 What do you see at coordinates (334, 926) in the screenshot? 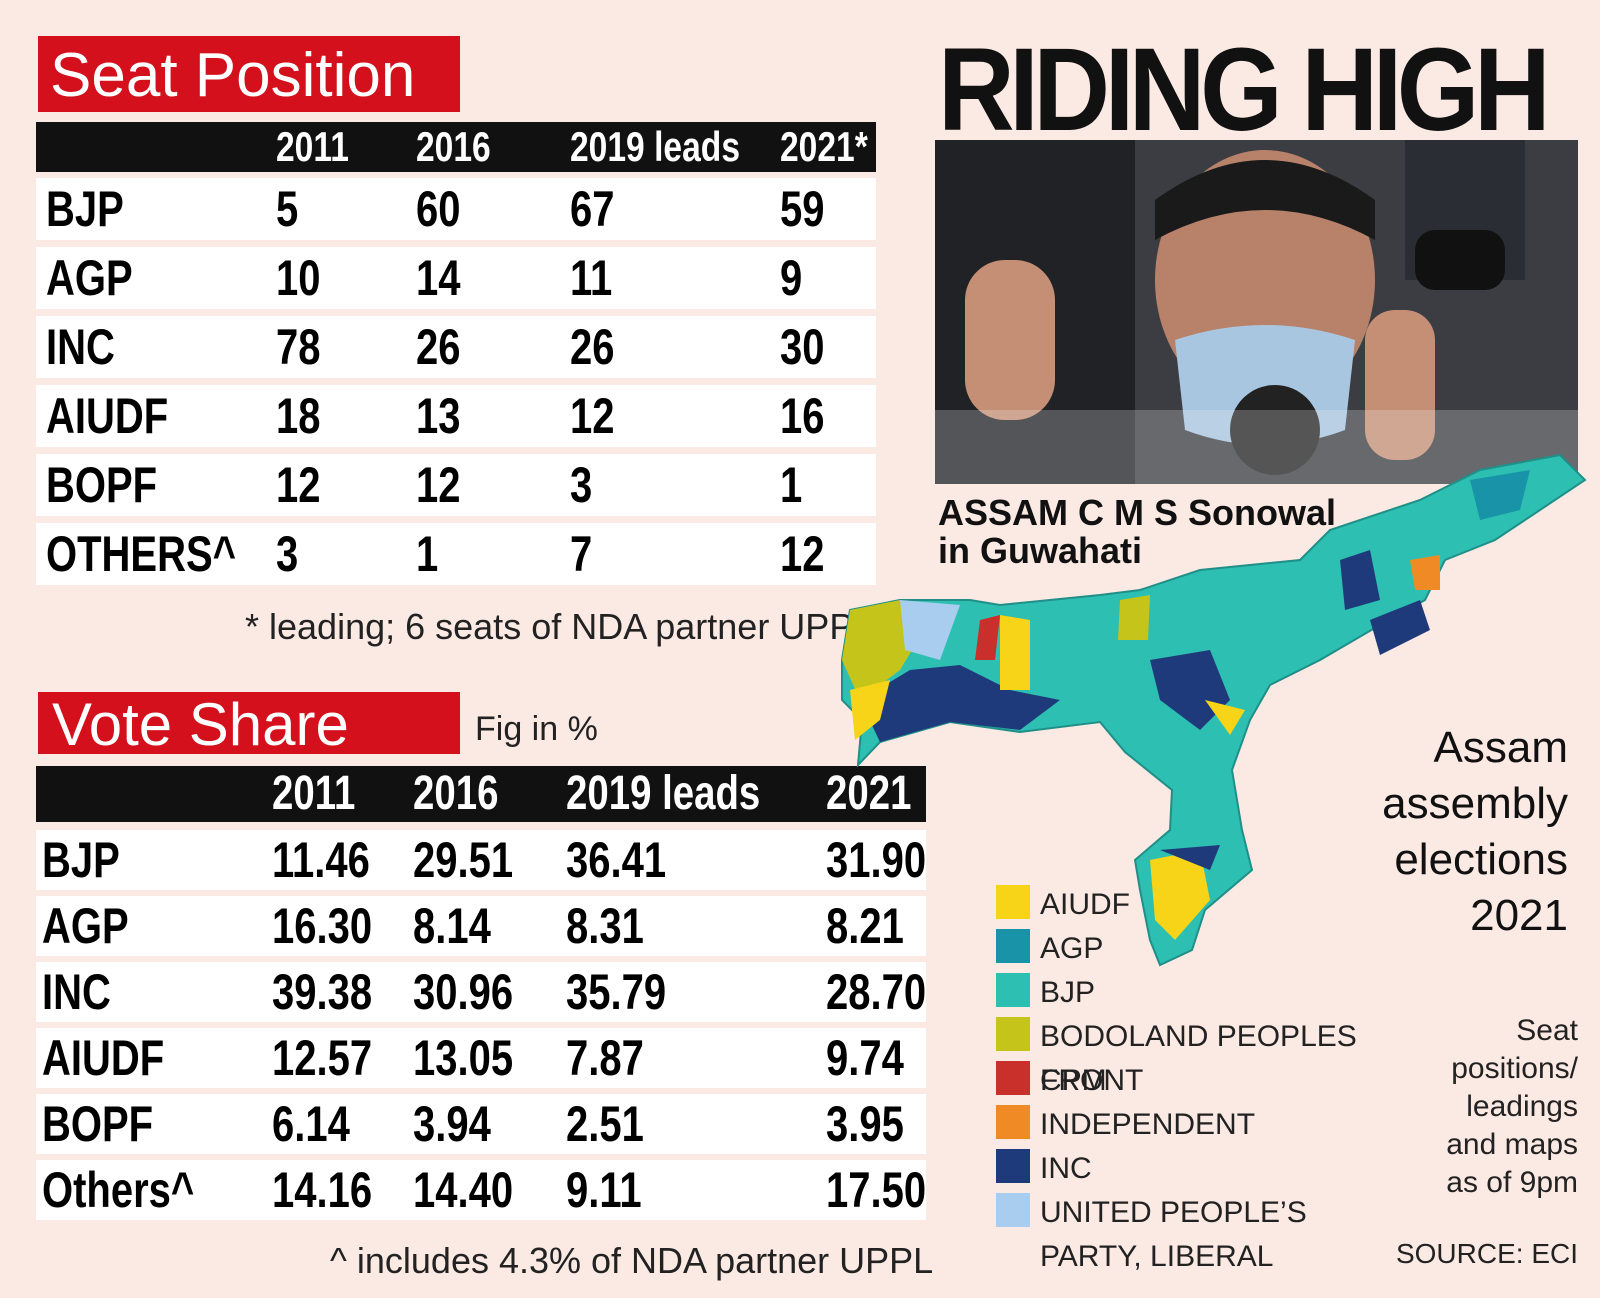
I see `value-cell: 16.30` at bounding box center [334, 926].